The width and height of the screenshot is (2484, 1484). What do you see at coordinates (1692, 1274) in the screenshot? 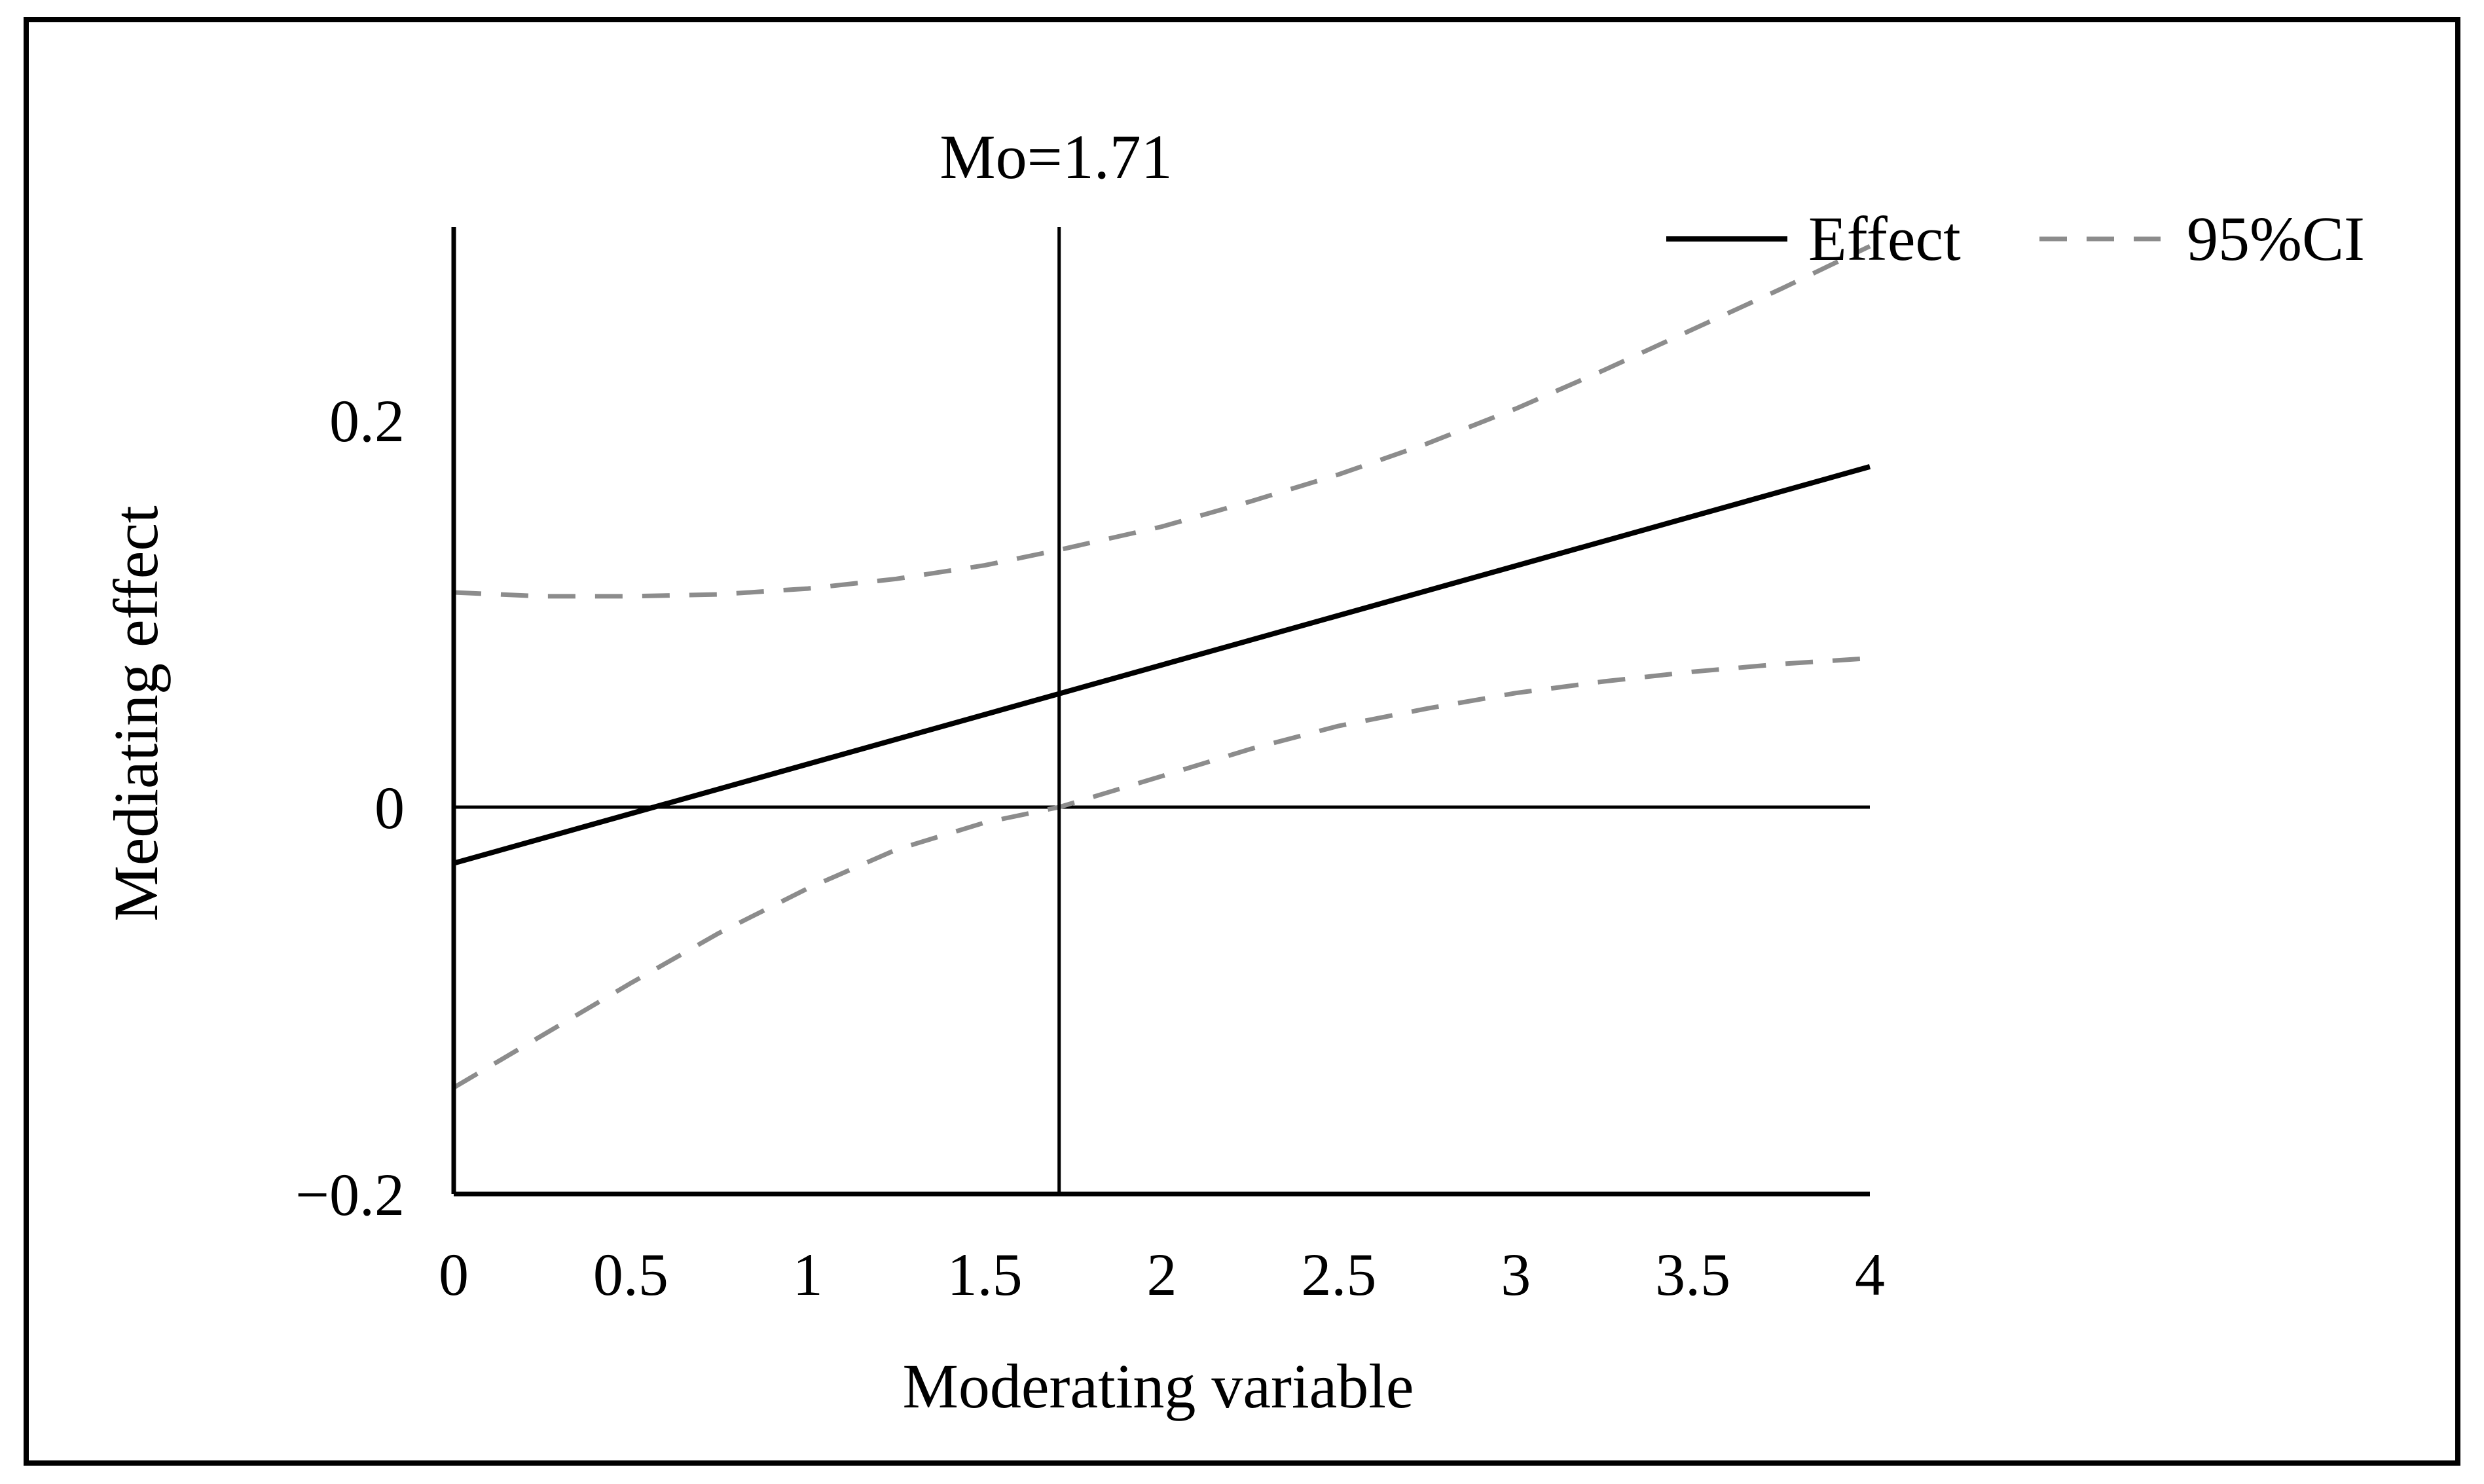
I see `x-tick-label: 3.5` at bounding box center [1692, 1274].